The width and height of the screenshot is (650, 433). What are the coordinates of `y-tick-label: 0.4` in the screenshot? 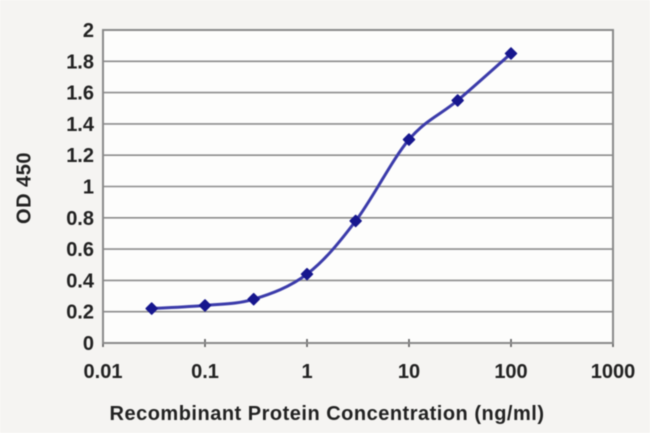 It's located at (80, 281).